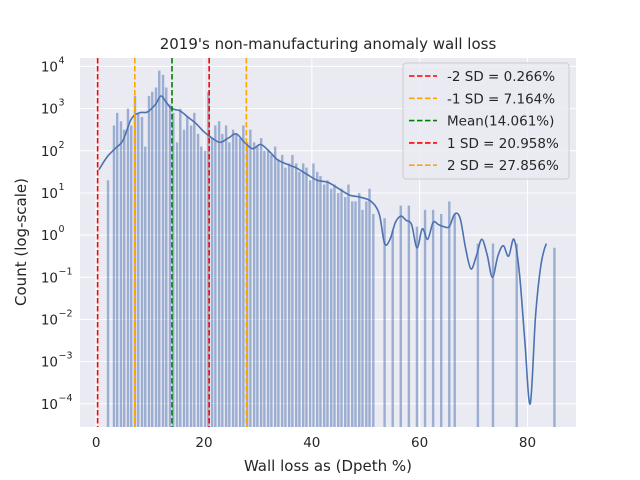  I want to click on y-tick-label: 10 2, so click(53, 150).